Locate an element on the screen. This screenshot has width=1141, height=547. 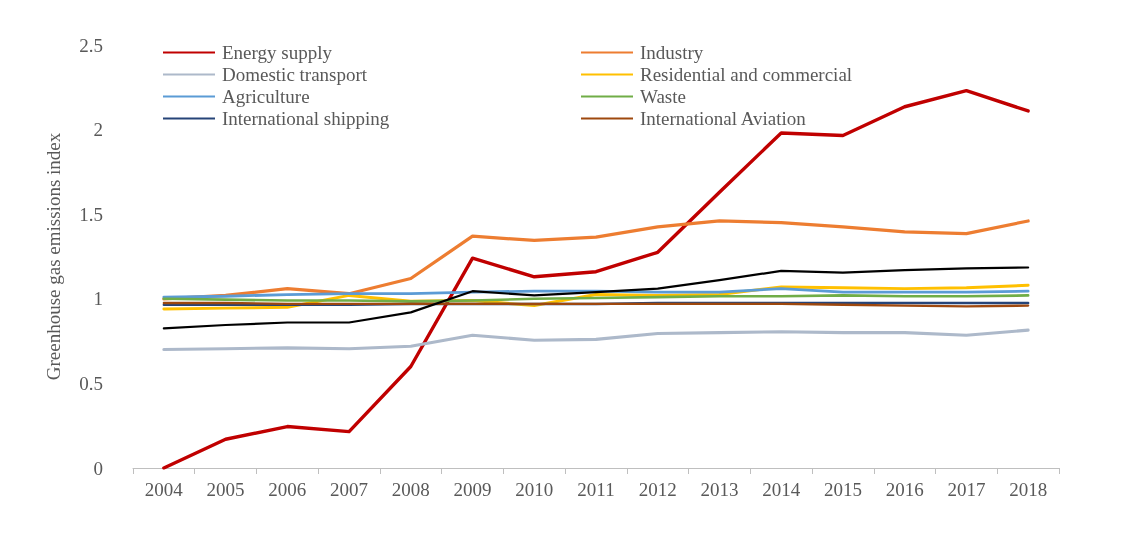
legend-label: International shipping is located at coordinates (306, 118).